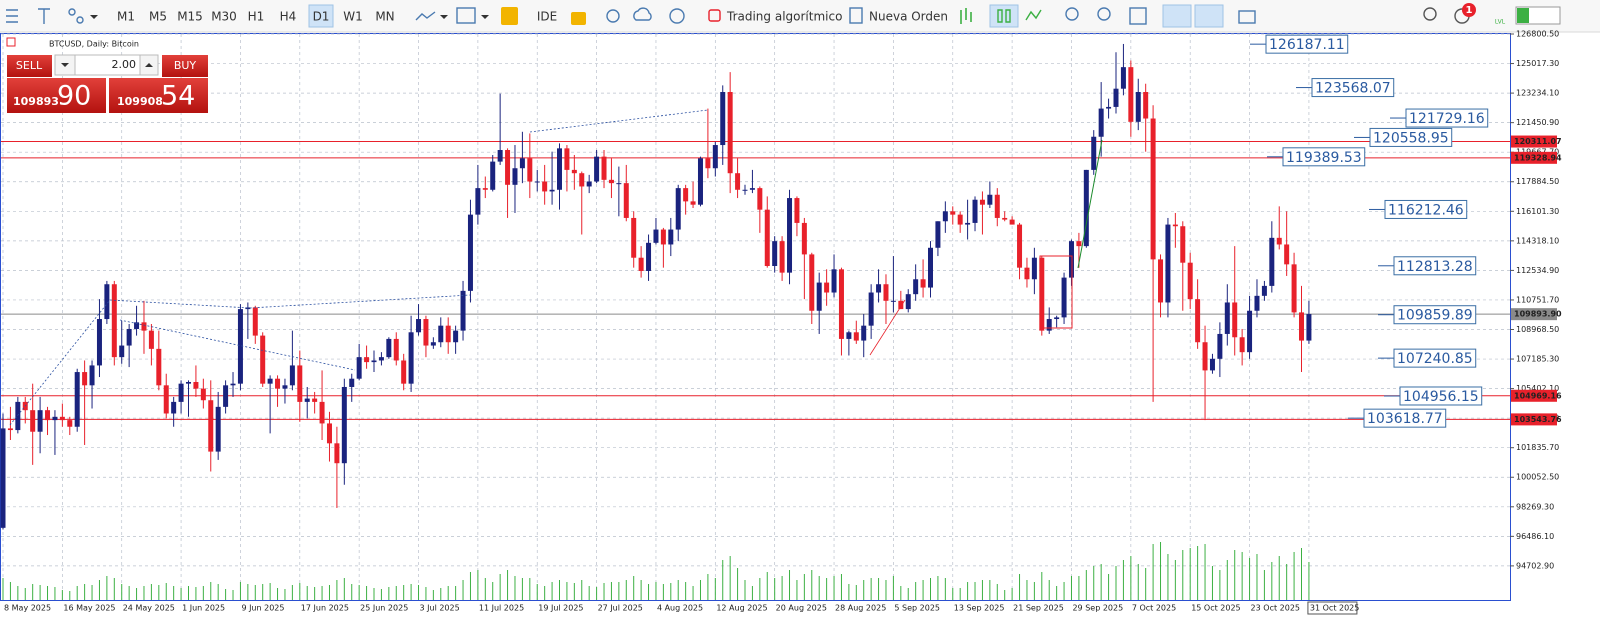 The width and height of the screenshot is (1600, 631). Describe the element at coordinates (1247, 17) in the screenshot. I see `screenshot` at that location.